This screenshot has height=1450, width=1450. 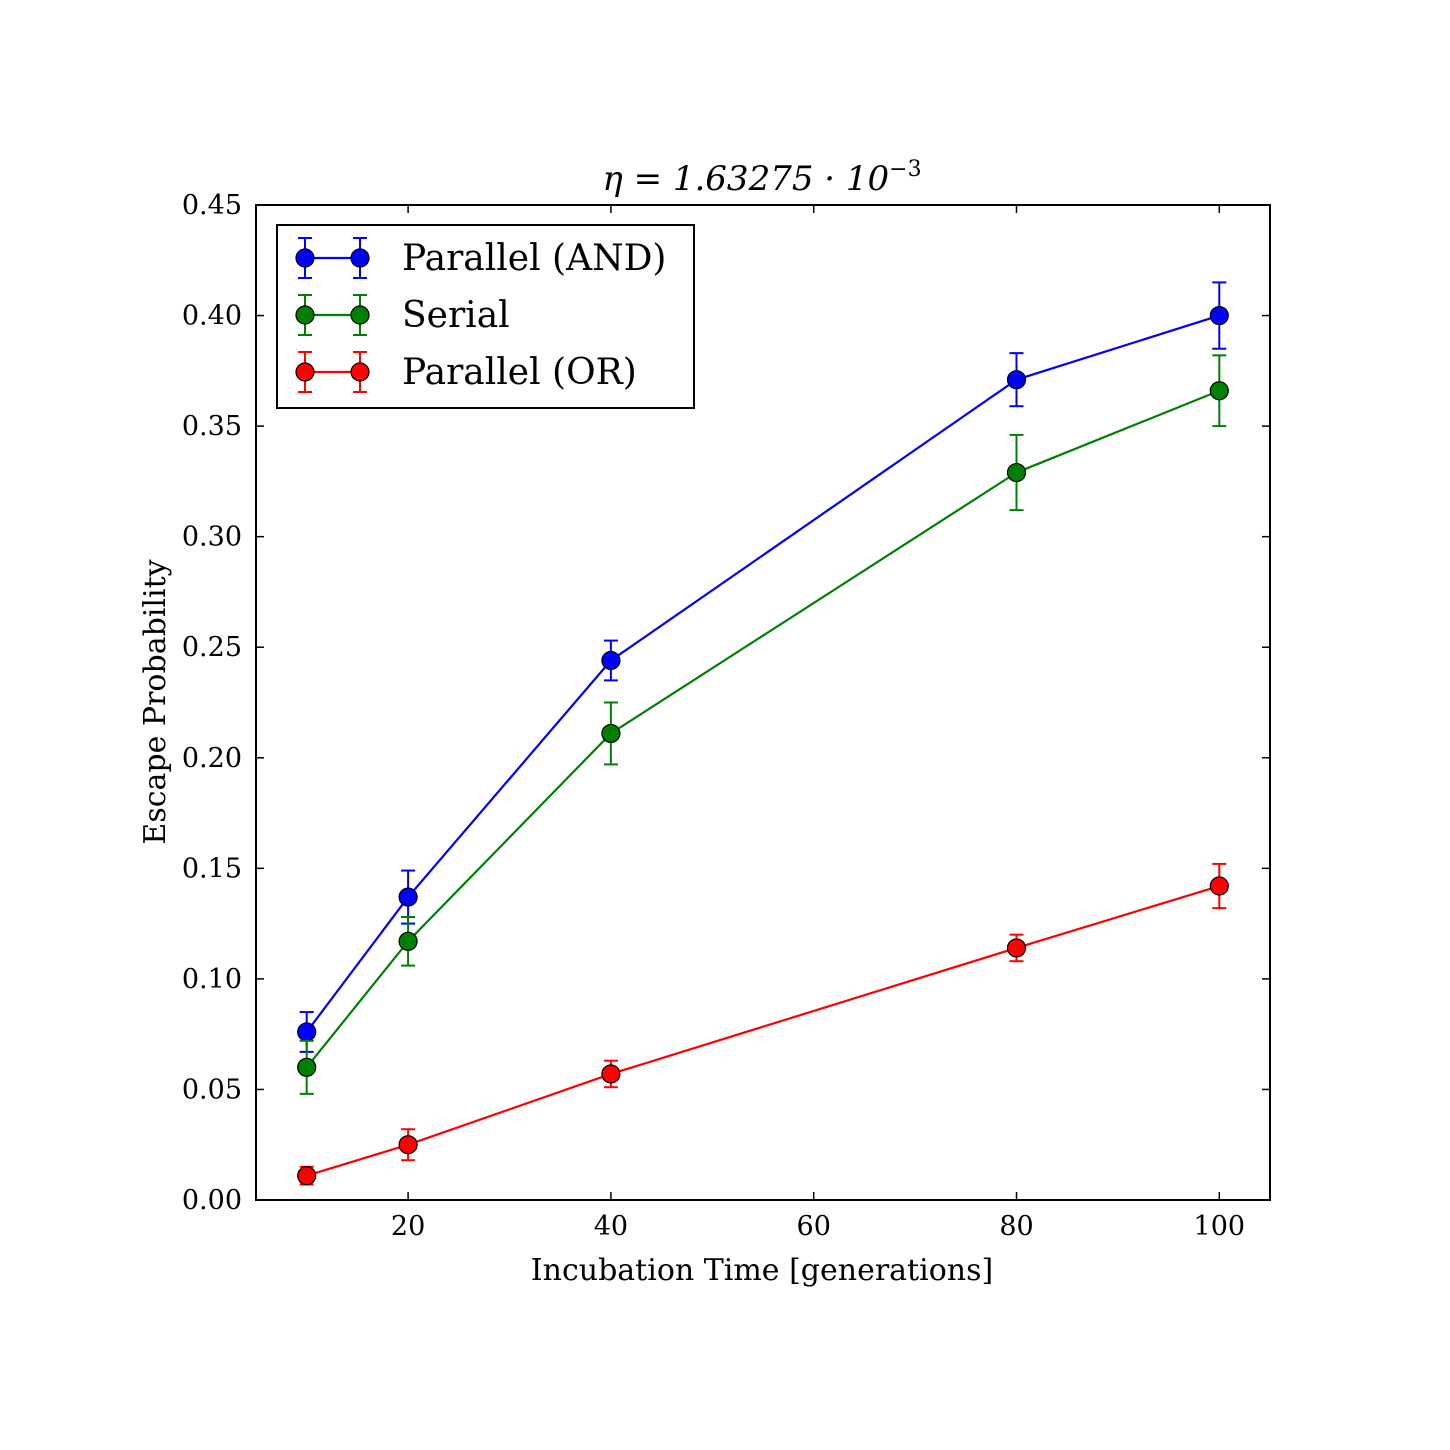 I want to click on legend-item-1: Serial, so click(x=402, y=315).